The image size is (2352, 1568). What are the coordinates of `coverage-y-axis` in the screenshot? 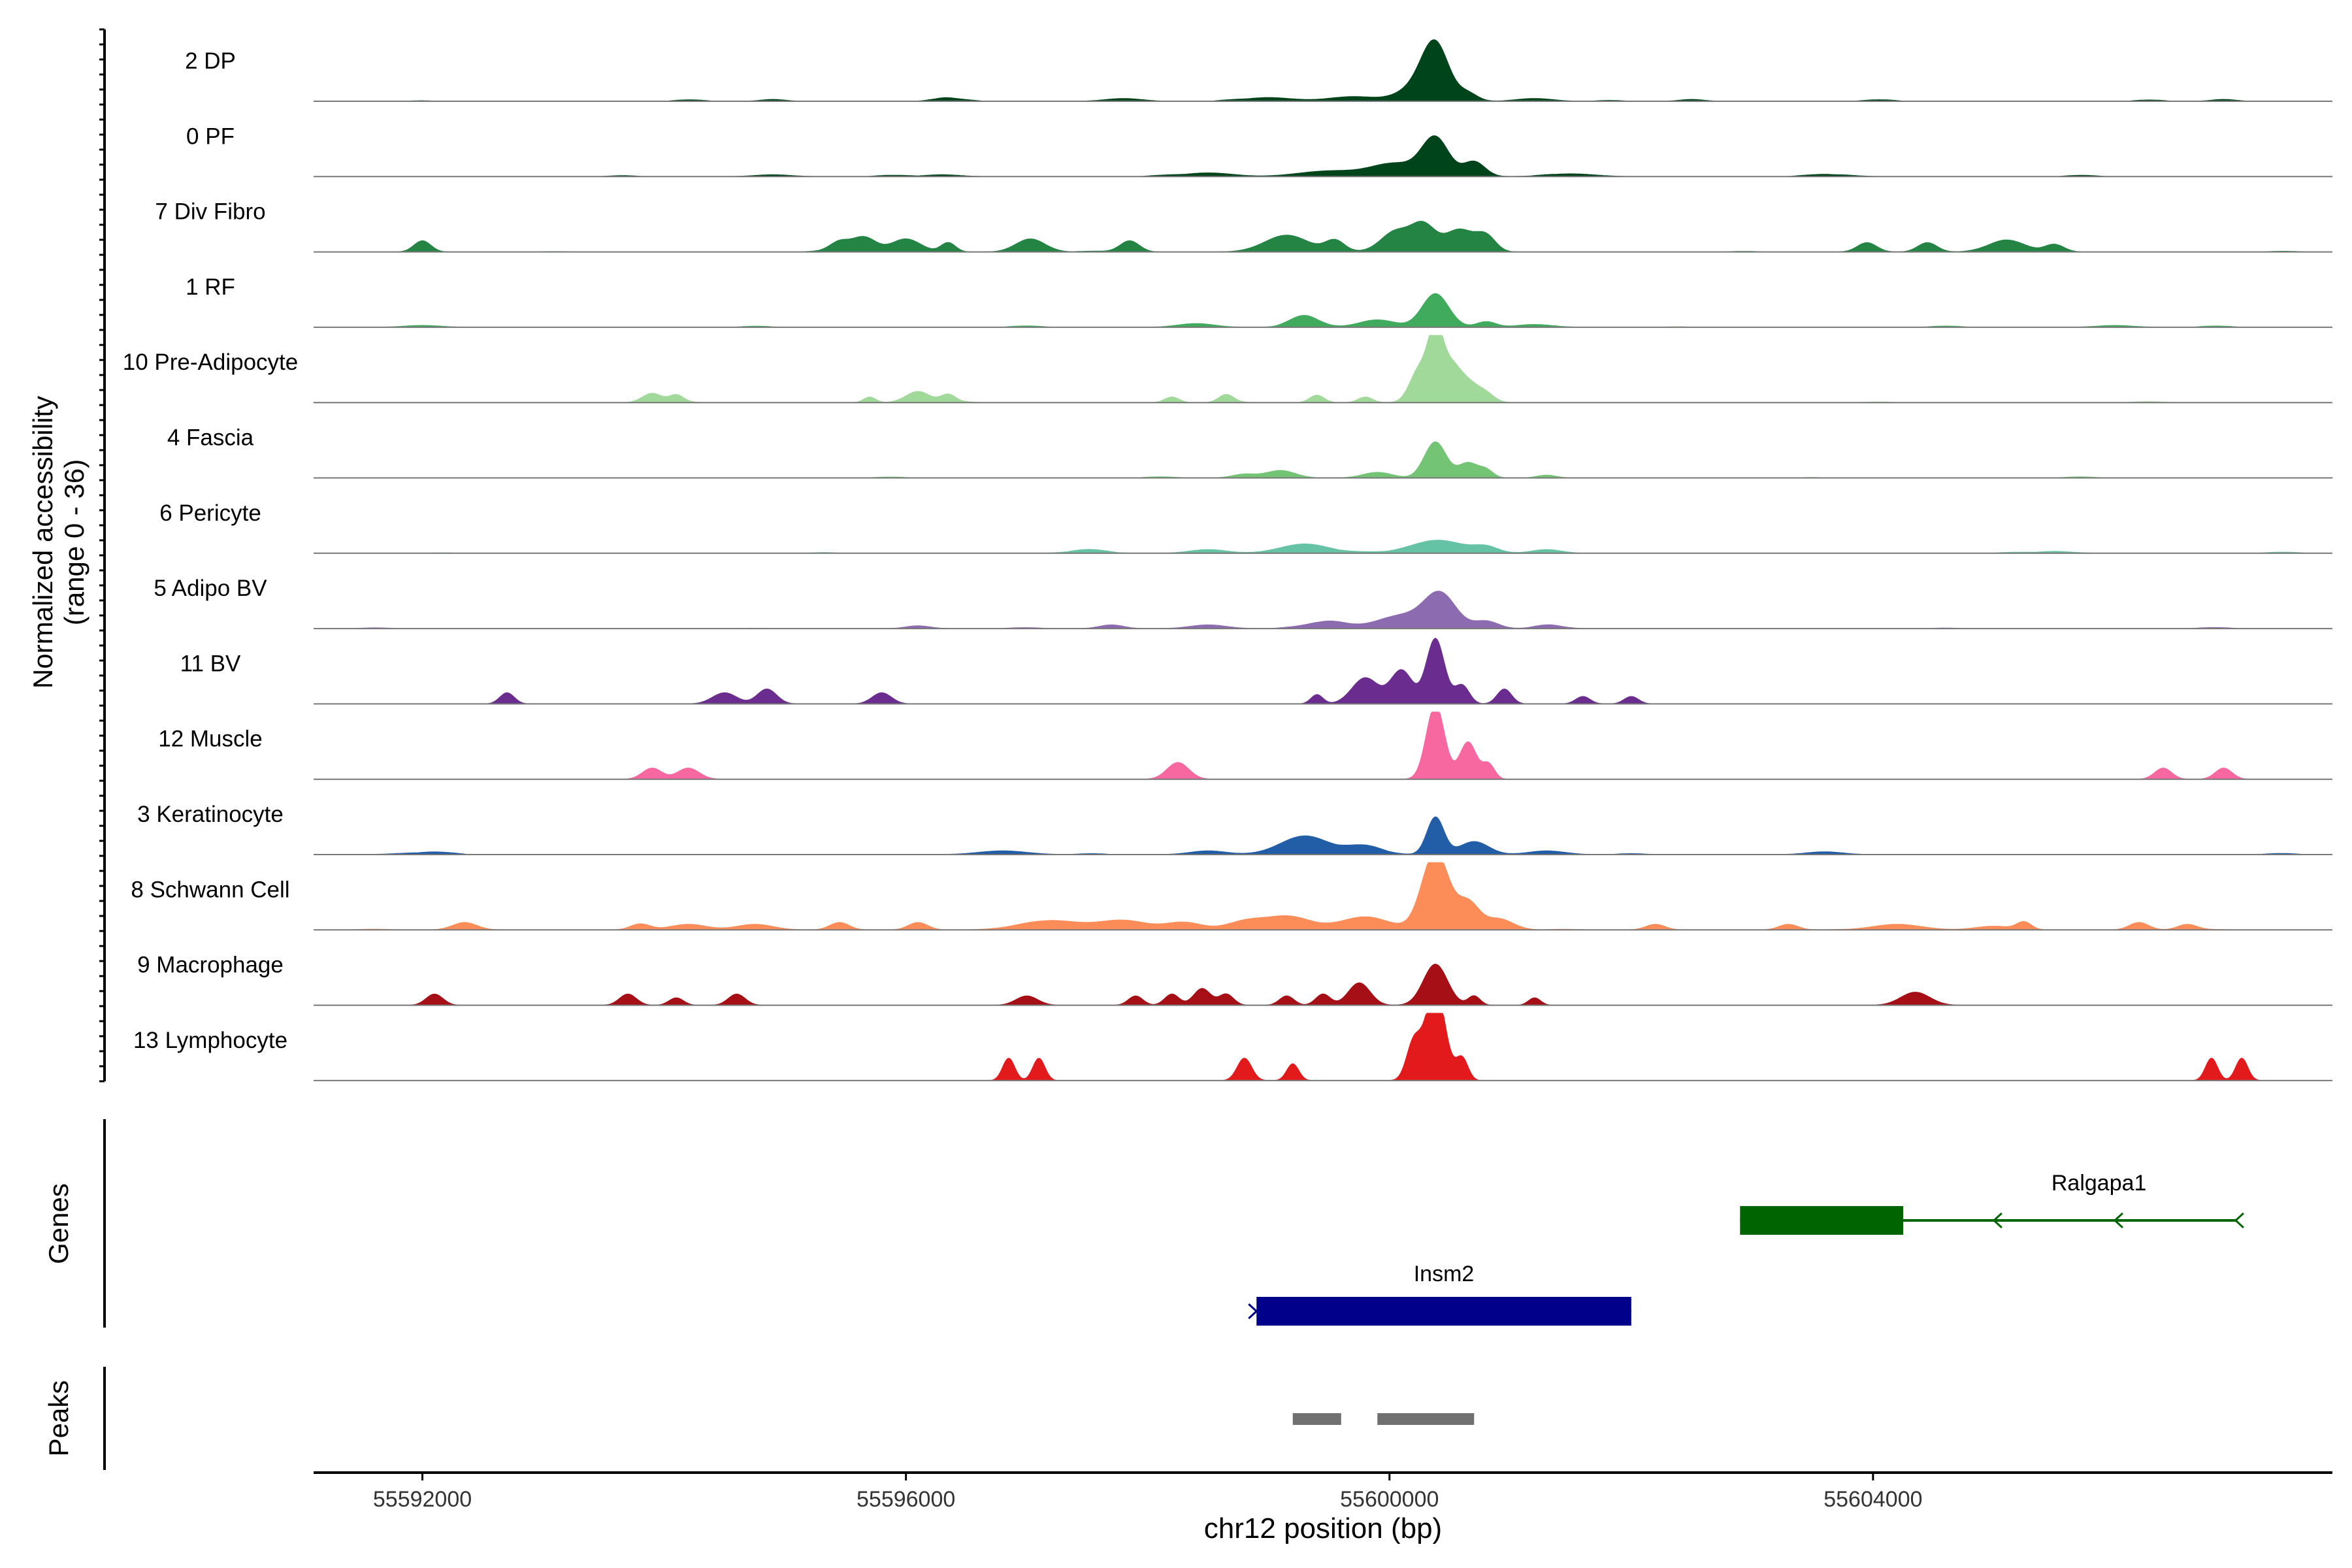 It's located at (102, 555).